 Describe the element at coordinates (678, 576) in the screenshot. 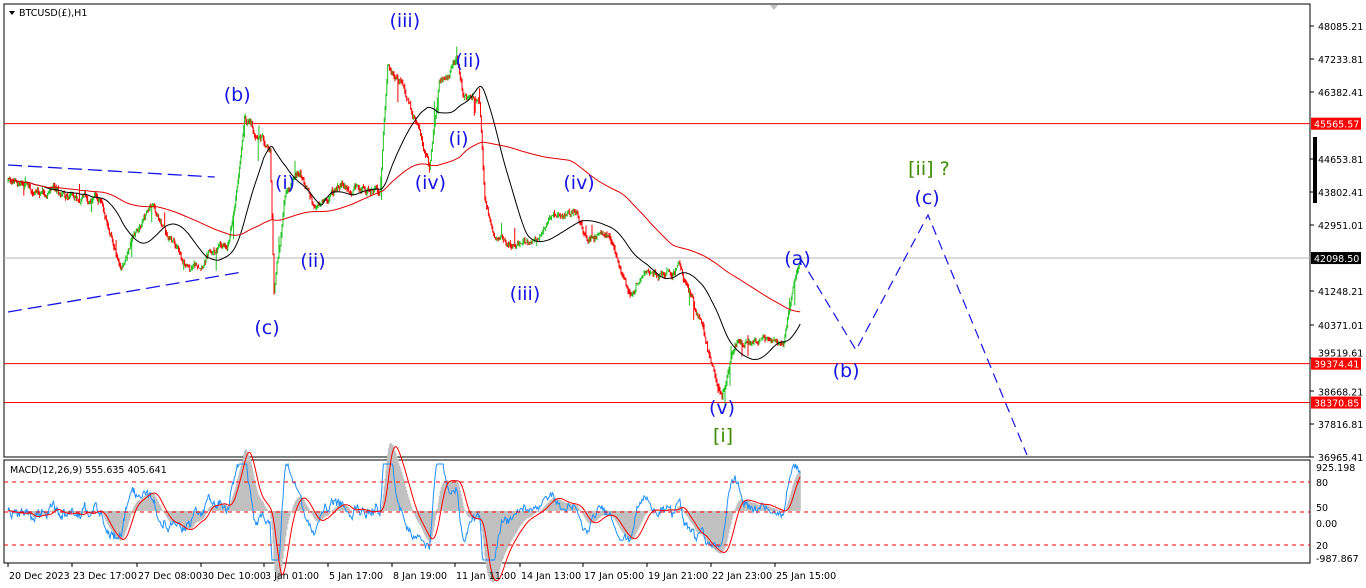

I see `time-axis-label: 19 Jan 21:00` at that location.